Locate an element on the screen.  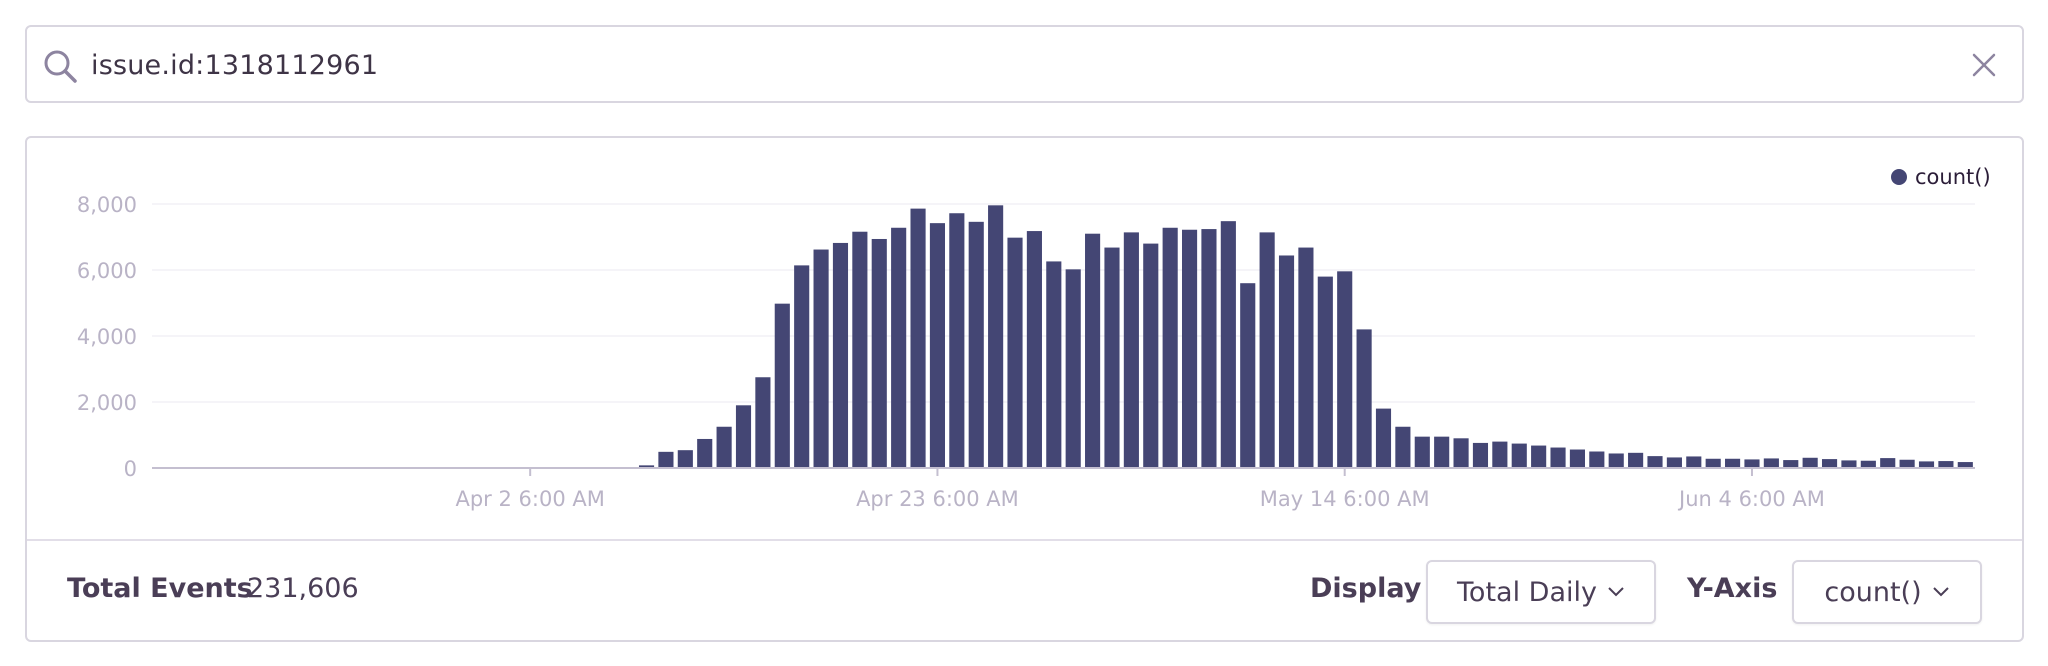
y-tick-label: 8,000 is located at coordinates (107, 205).